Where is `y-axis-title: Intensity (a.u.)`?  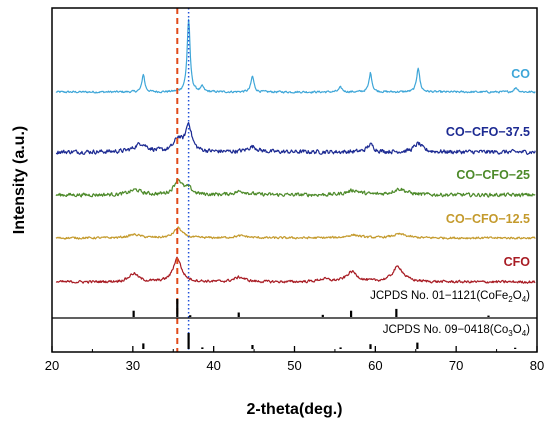
y-axis-title: Intensity (a.u.) is located at coordinates (19, 180).